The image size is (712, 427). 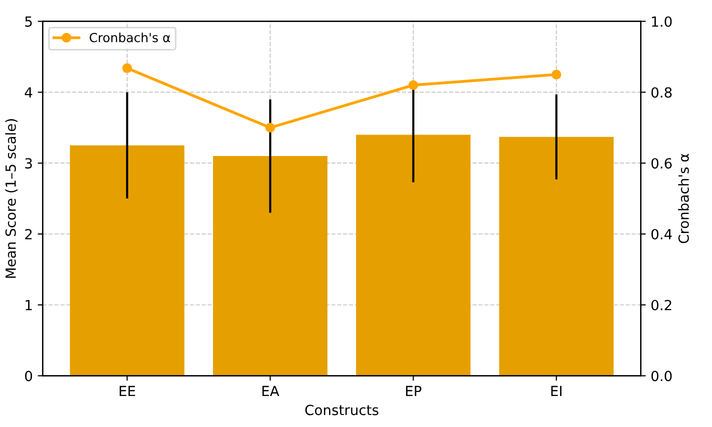 What do you see at coordinates (11, 198) in the screenshot?
I see `y-axis-title: Mean Score (1–5 scale)` at bounding box center [11, 198].